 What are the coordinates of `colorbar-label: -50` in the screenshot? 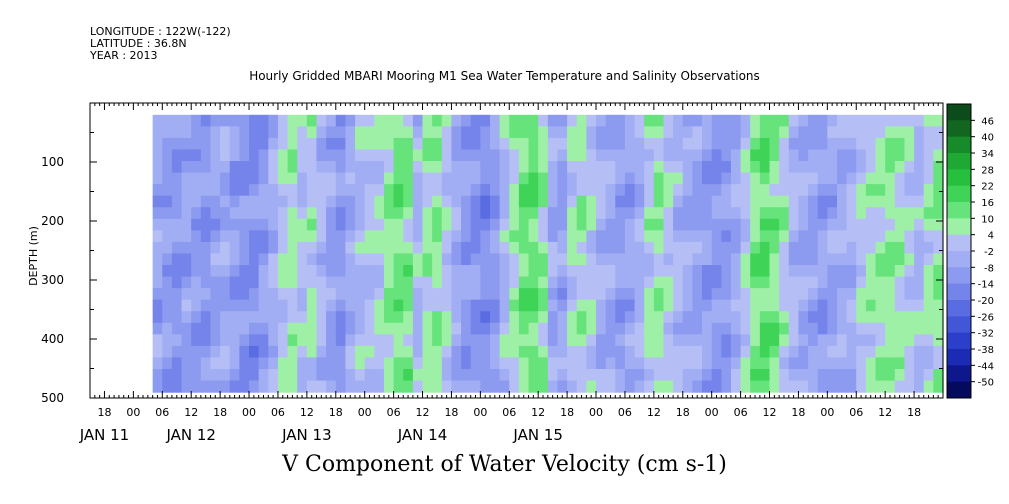 It's located at (986, 383).